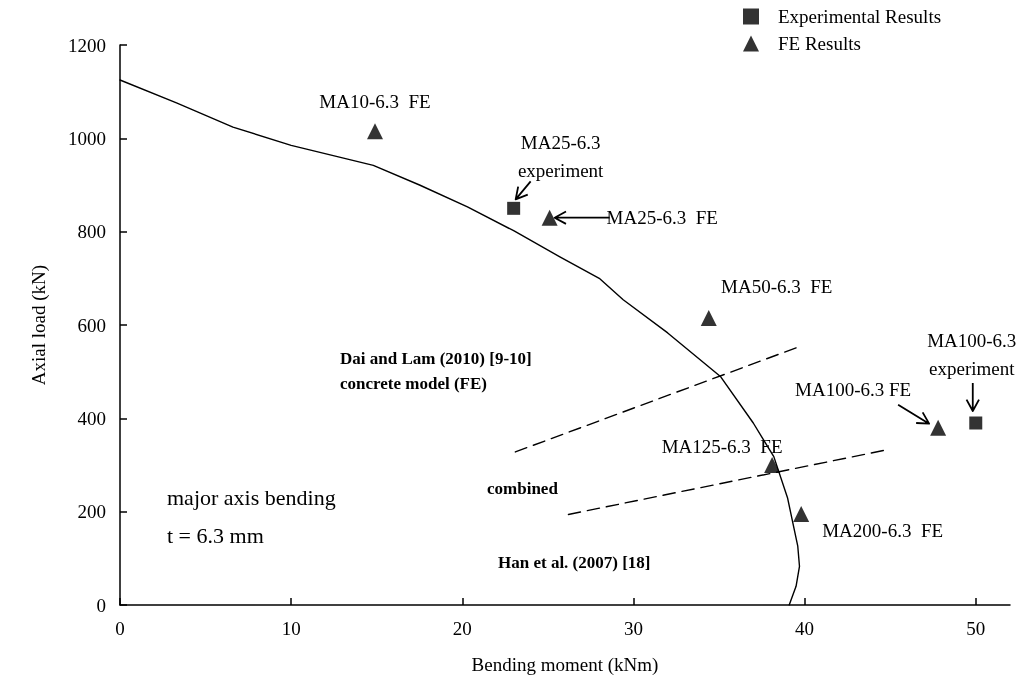 The height and width of the screenshot is (693, 1033). What do you see at coordinates (523, 488) in the screenshot?
I see `annotation: combined` at bounding box center [523, 488].